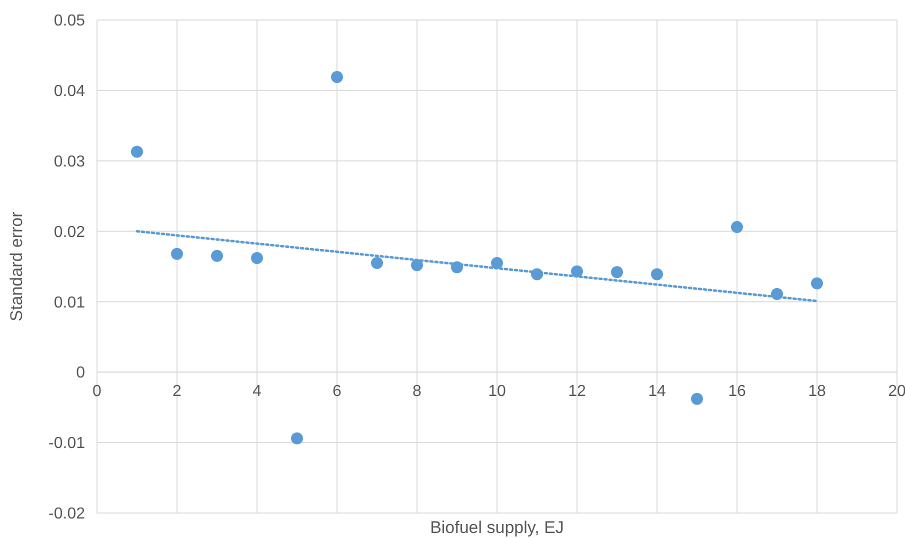 This screenshot has width=905, height=538. What do you see at coordinates (67, 514) in the screenshot?
I see `y-tick-label: -0.02` at bounding box center [67, 514].